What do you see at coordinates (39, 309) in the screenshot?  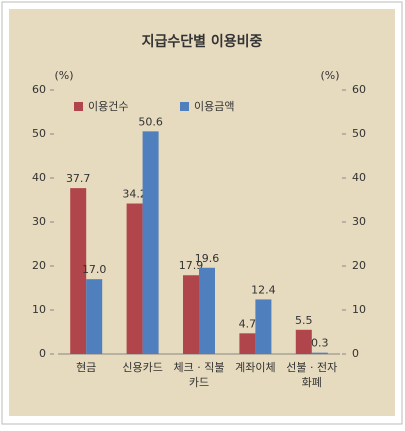 I see `y-tick-label: 10` at bounding box center [39, 309].